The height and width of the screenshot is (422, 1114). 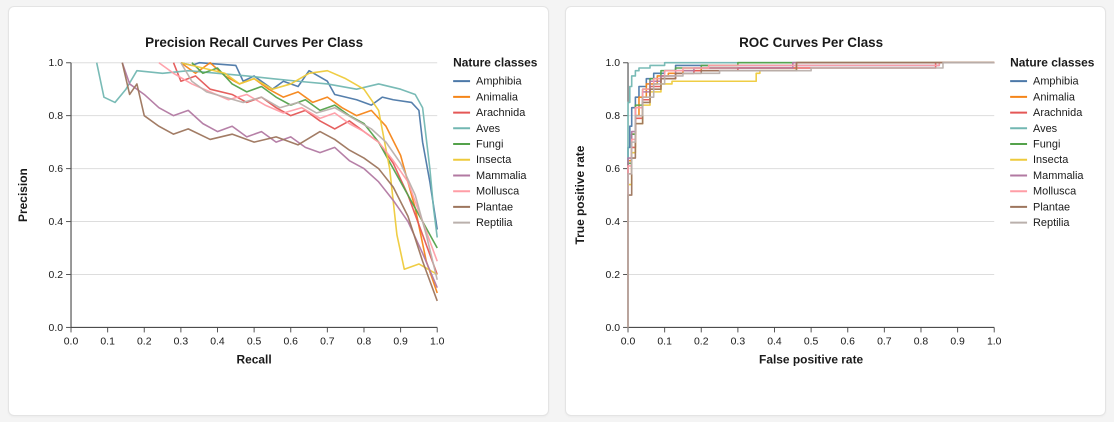 I want to click on chart-title: Precision Recall Curves Per Class, so click(x=254, y=42).